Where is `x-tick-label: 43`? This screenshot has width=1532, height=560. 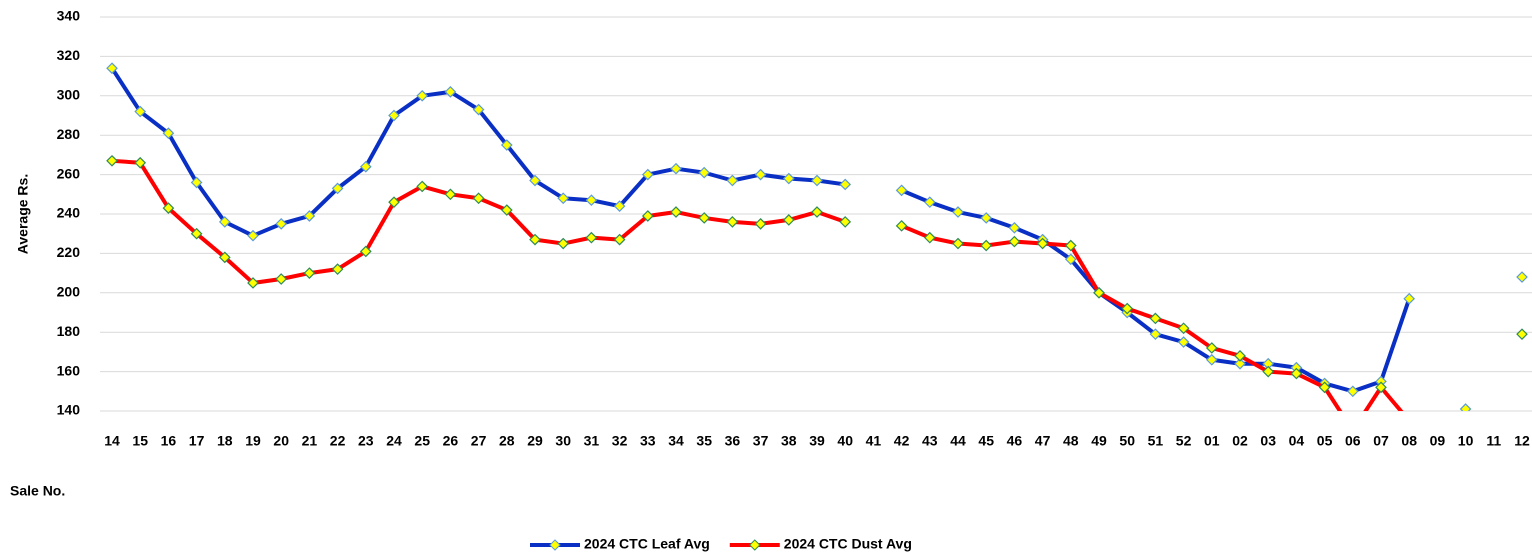
x-tick-label: 43 is located at coordinates (930, 441).